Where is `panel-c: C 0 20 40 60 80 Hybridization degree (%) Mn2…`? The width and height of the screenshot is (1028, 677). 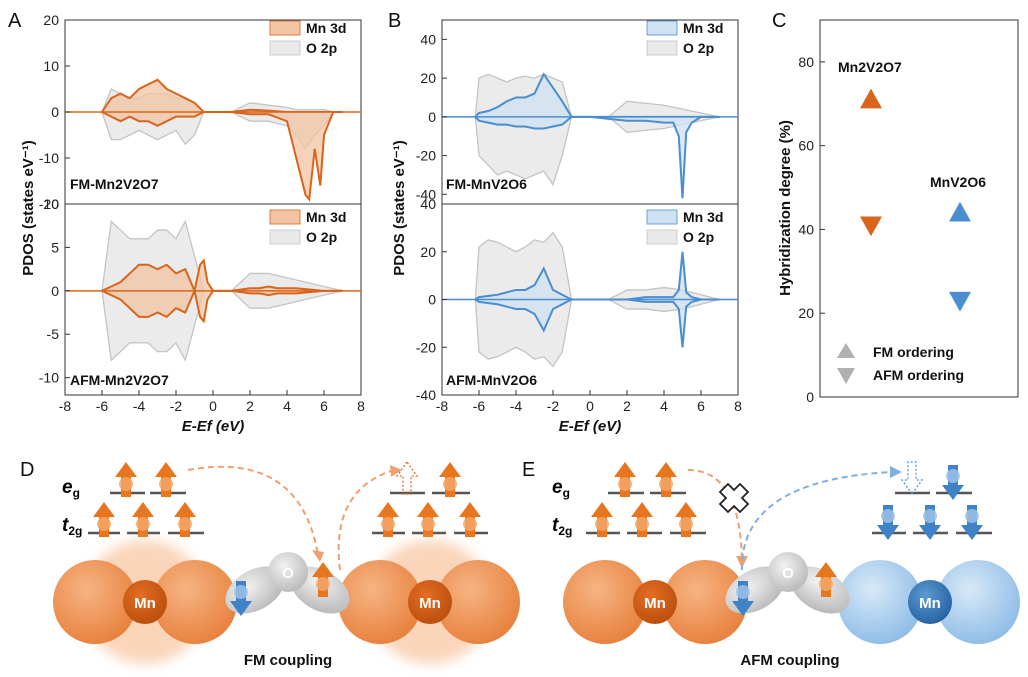 panel-c: C 0 20 40 60 80 Hybridization degree (%) Mn2… is located at coordinates (895, 207).